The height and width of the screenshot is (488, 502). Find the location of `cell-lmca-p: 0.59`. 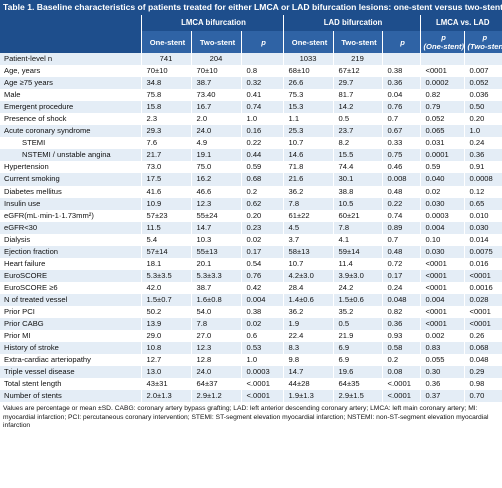

cell-lmca-p: 0.59 is located at coordinates (262, 167).